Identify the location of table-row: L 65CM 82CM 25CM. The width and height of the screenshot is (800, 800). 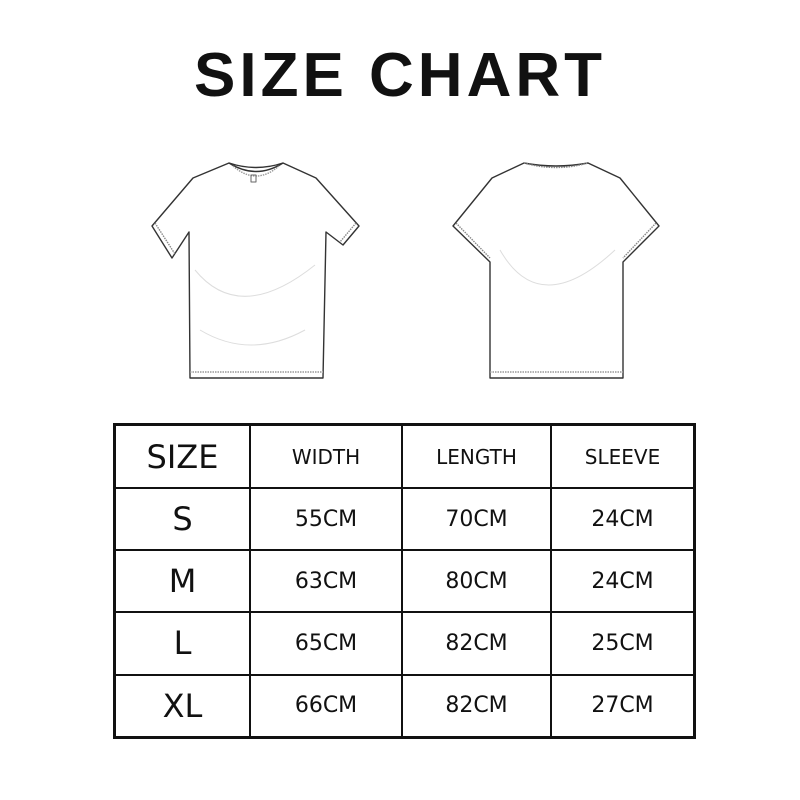
(404, 643).